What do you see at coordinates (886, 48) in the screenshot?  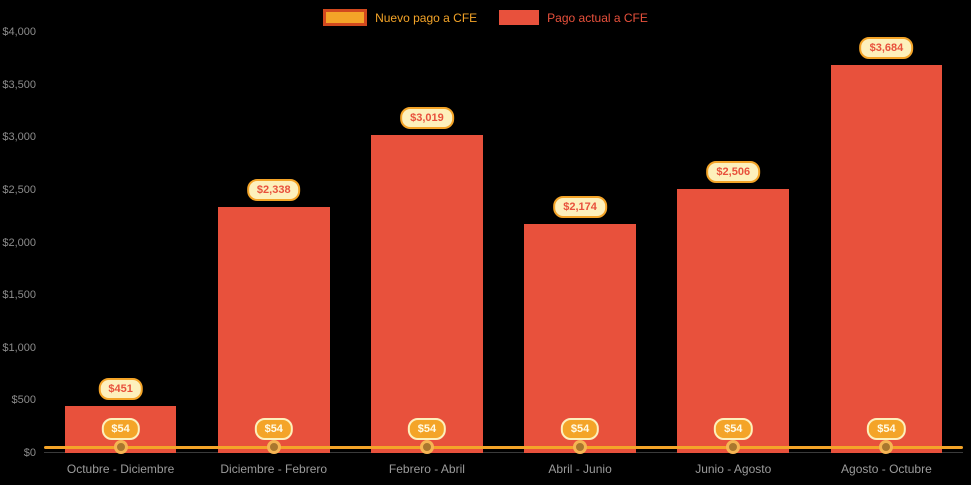 I see `bar-value-label: $3,684` at bounding box center [886, 48].